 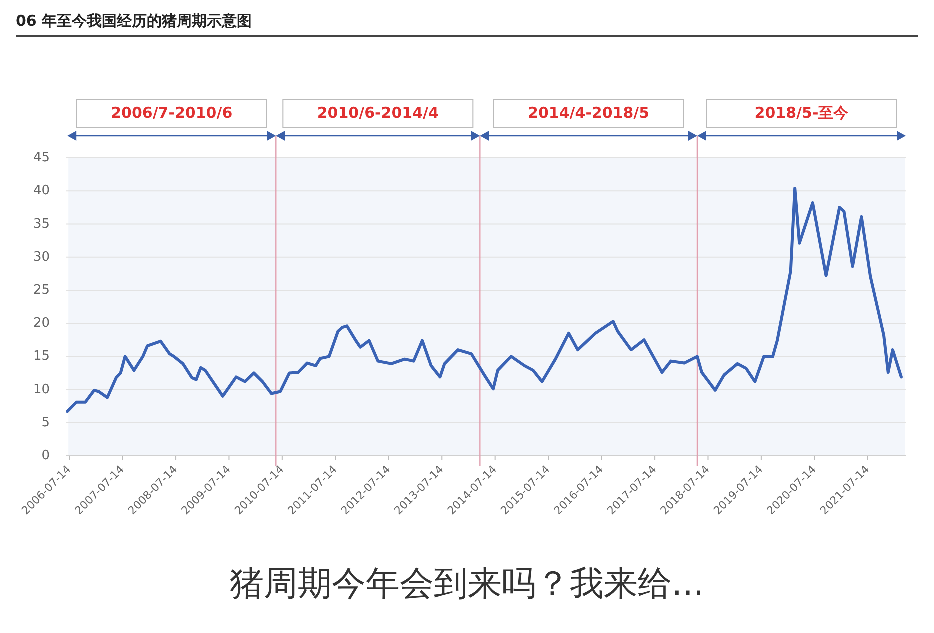 I want to click on y-tick-label: 35, so click(x=41, y=224).